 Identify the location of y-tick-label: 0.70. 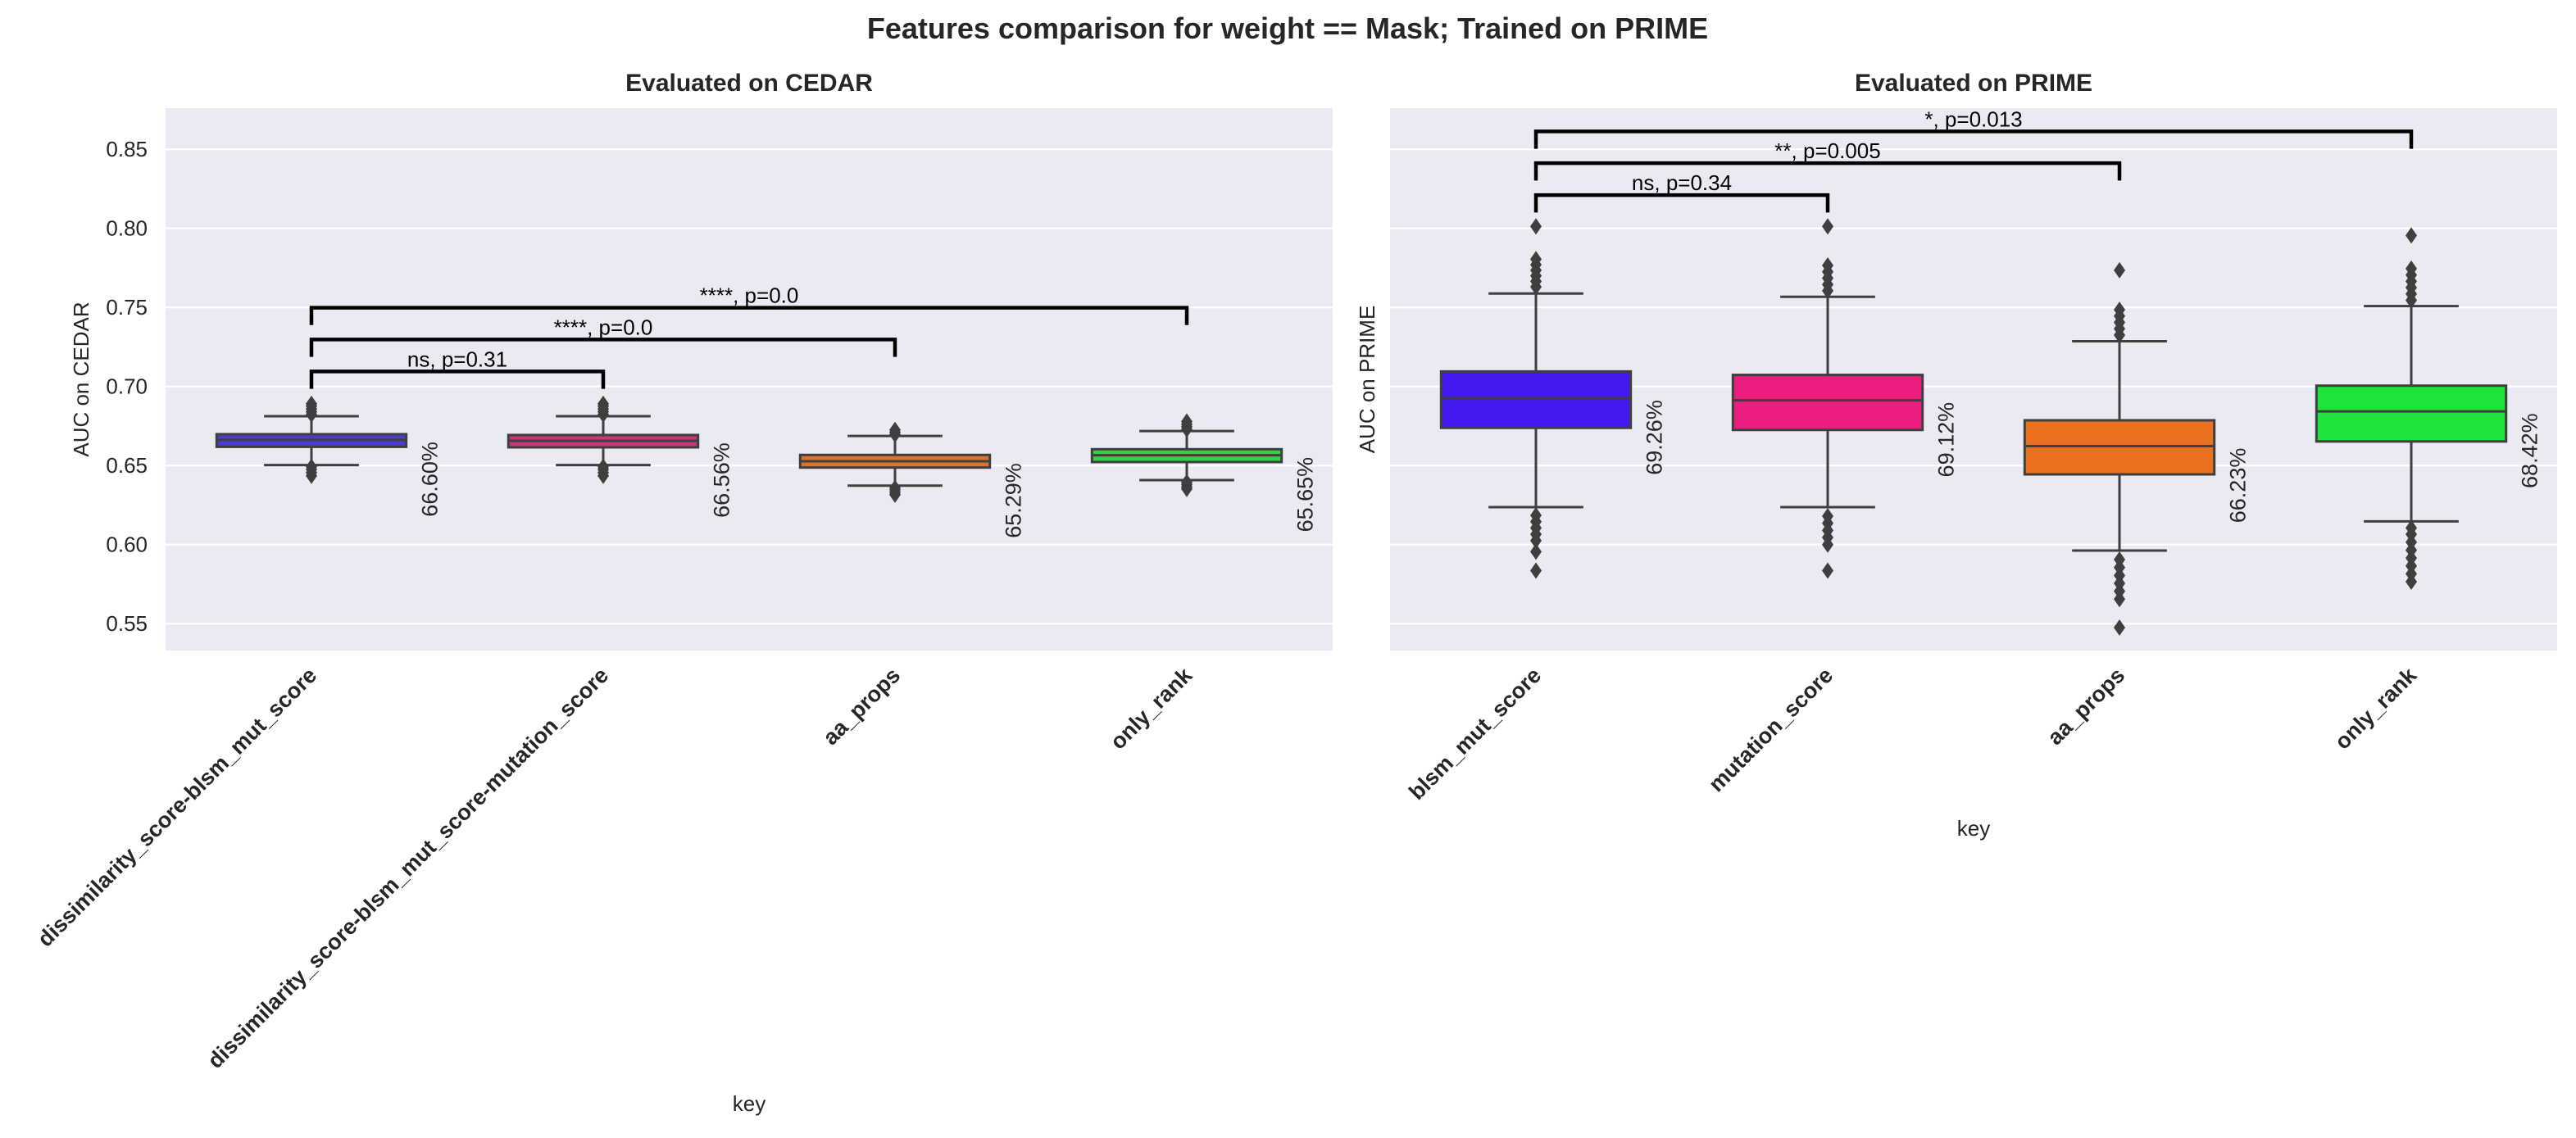
(127, 386).